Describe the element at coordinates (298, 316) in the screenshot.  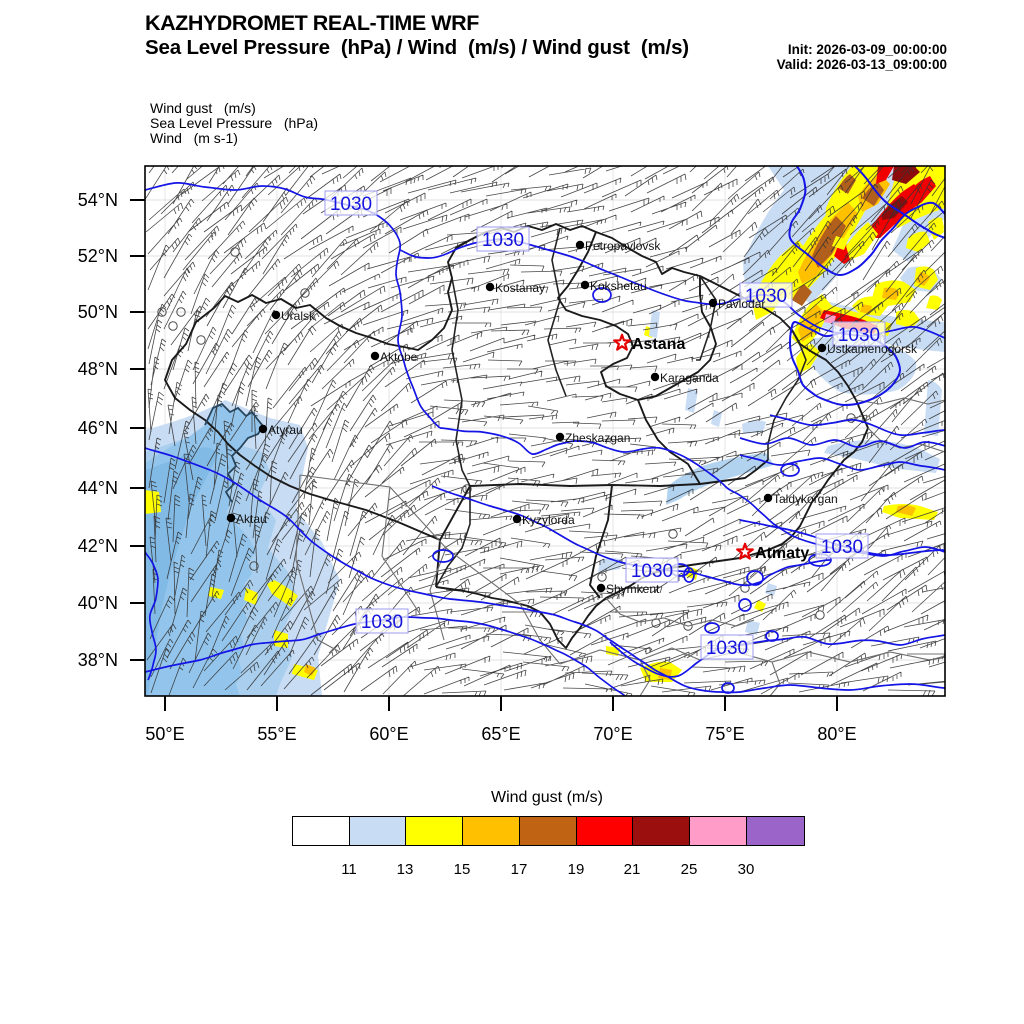
I see `svg-text: Uralsk` at that location.